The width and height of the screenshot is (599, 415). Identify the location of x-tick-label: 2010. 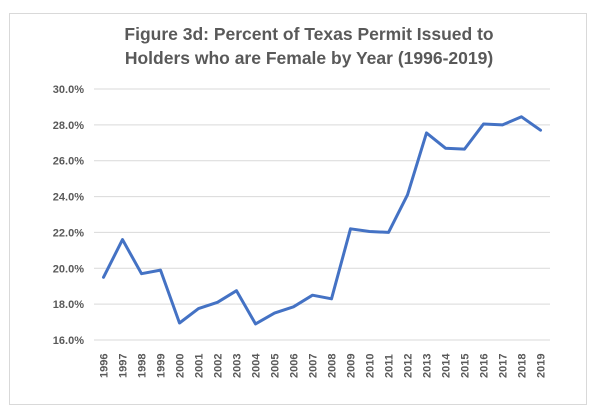
(371, 366).